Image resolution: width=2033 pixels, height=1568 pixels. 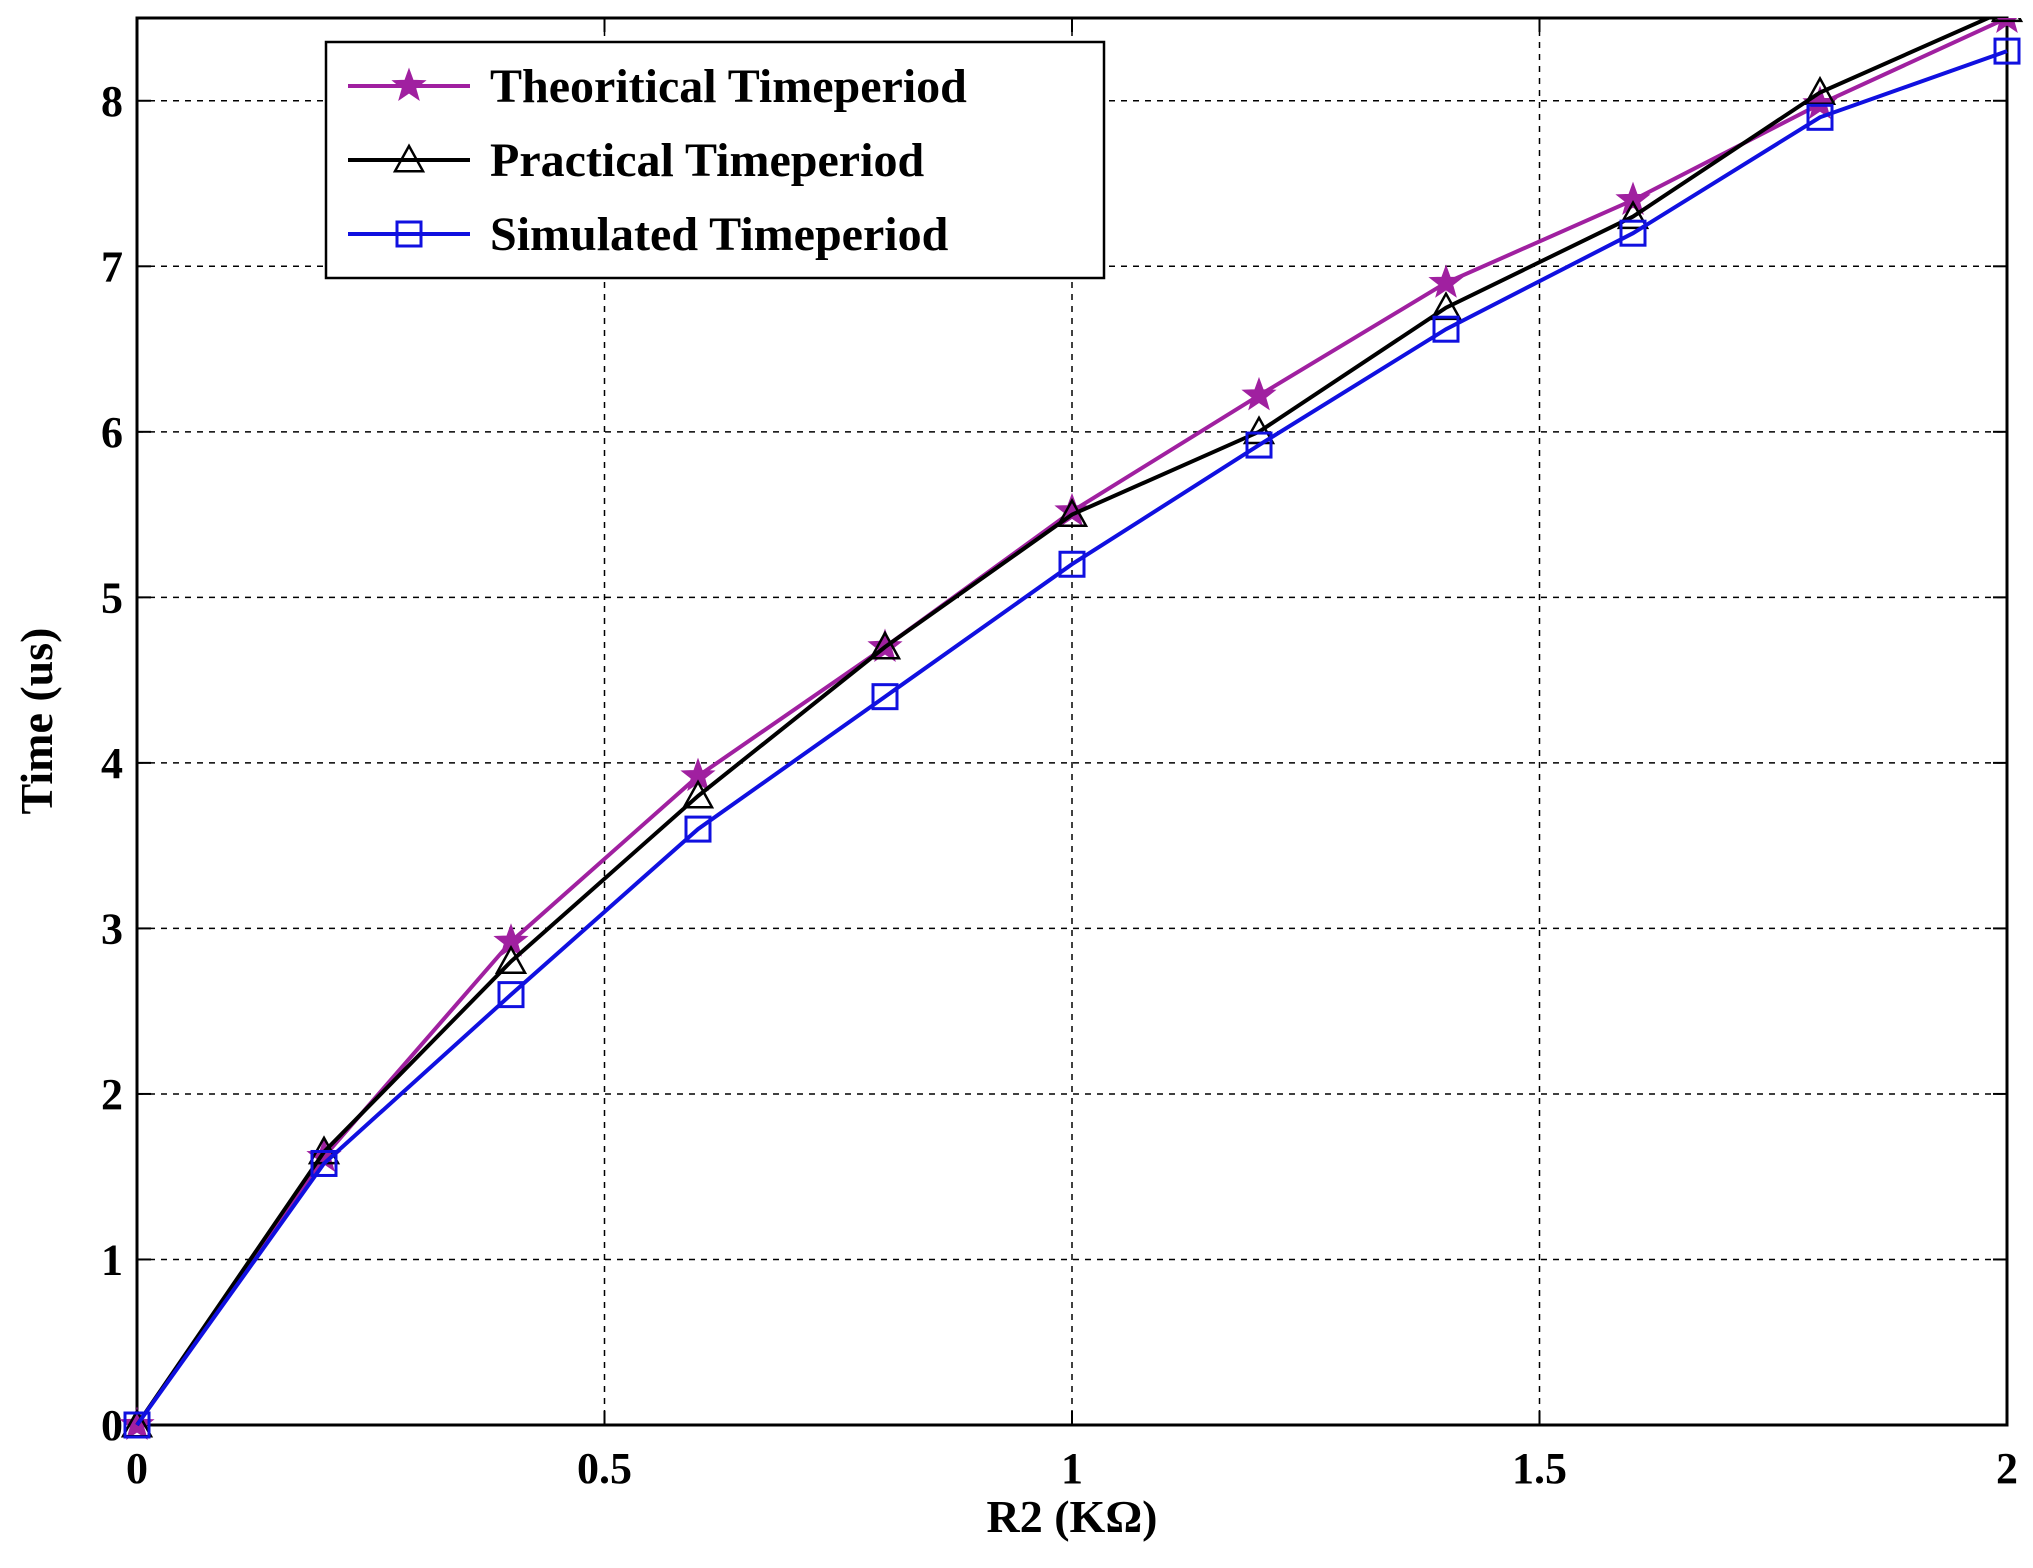 What do you see at coordinates (1072, 1468) in the screenshot?
I see `x-tick-label: 1` at bounding box center [1072, 1468].